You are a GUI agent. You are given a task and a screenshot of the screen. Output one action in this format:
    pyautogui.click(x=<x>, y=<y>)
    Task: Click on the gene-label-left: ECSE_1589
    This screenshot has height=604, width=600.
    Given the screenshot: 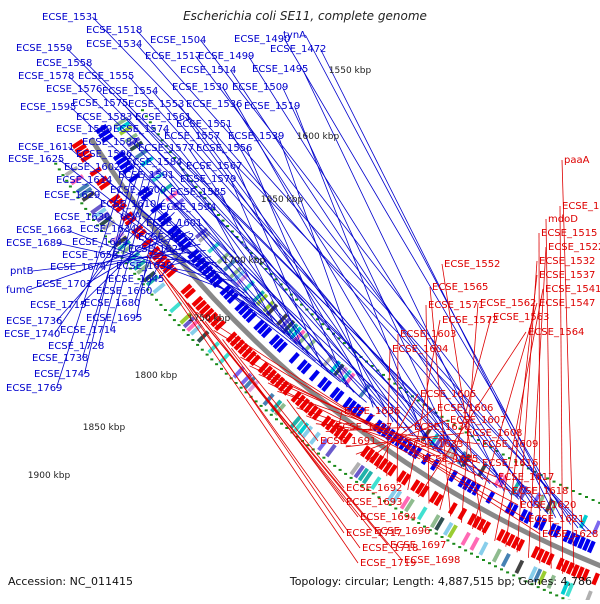 What is the action you would take?
    pyautogui.click(x=84, y=129)
    